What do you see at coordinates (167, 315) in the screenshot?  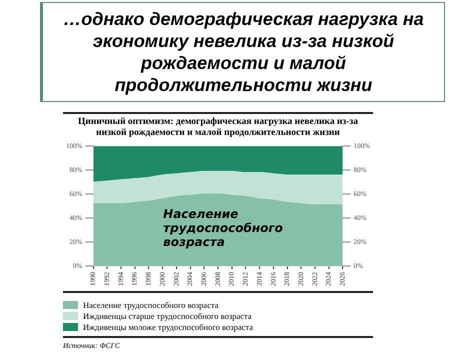 I see `legend-label: Иждивенцы старше трудоспособного возраста` at bounding box center [167, 315].